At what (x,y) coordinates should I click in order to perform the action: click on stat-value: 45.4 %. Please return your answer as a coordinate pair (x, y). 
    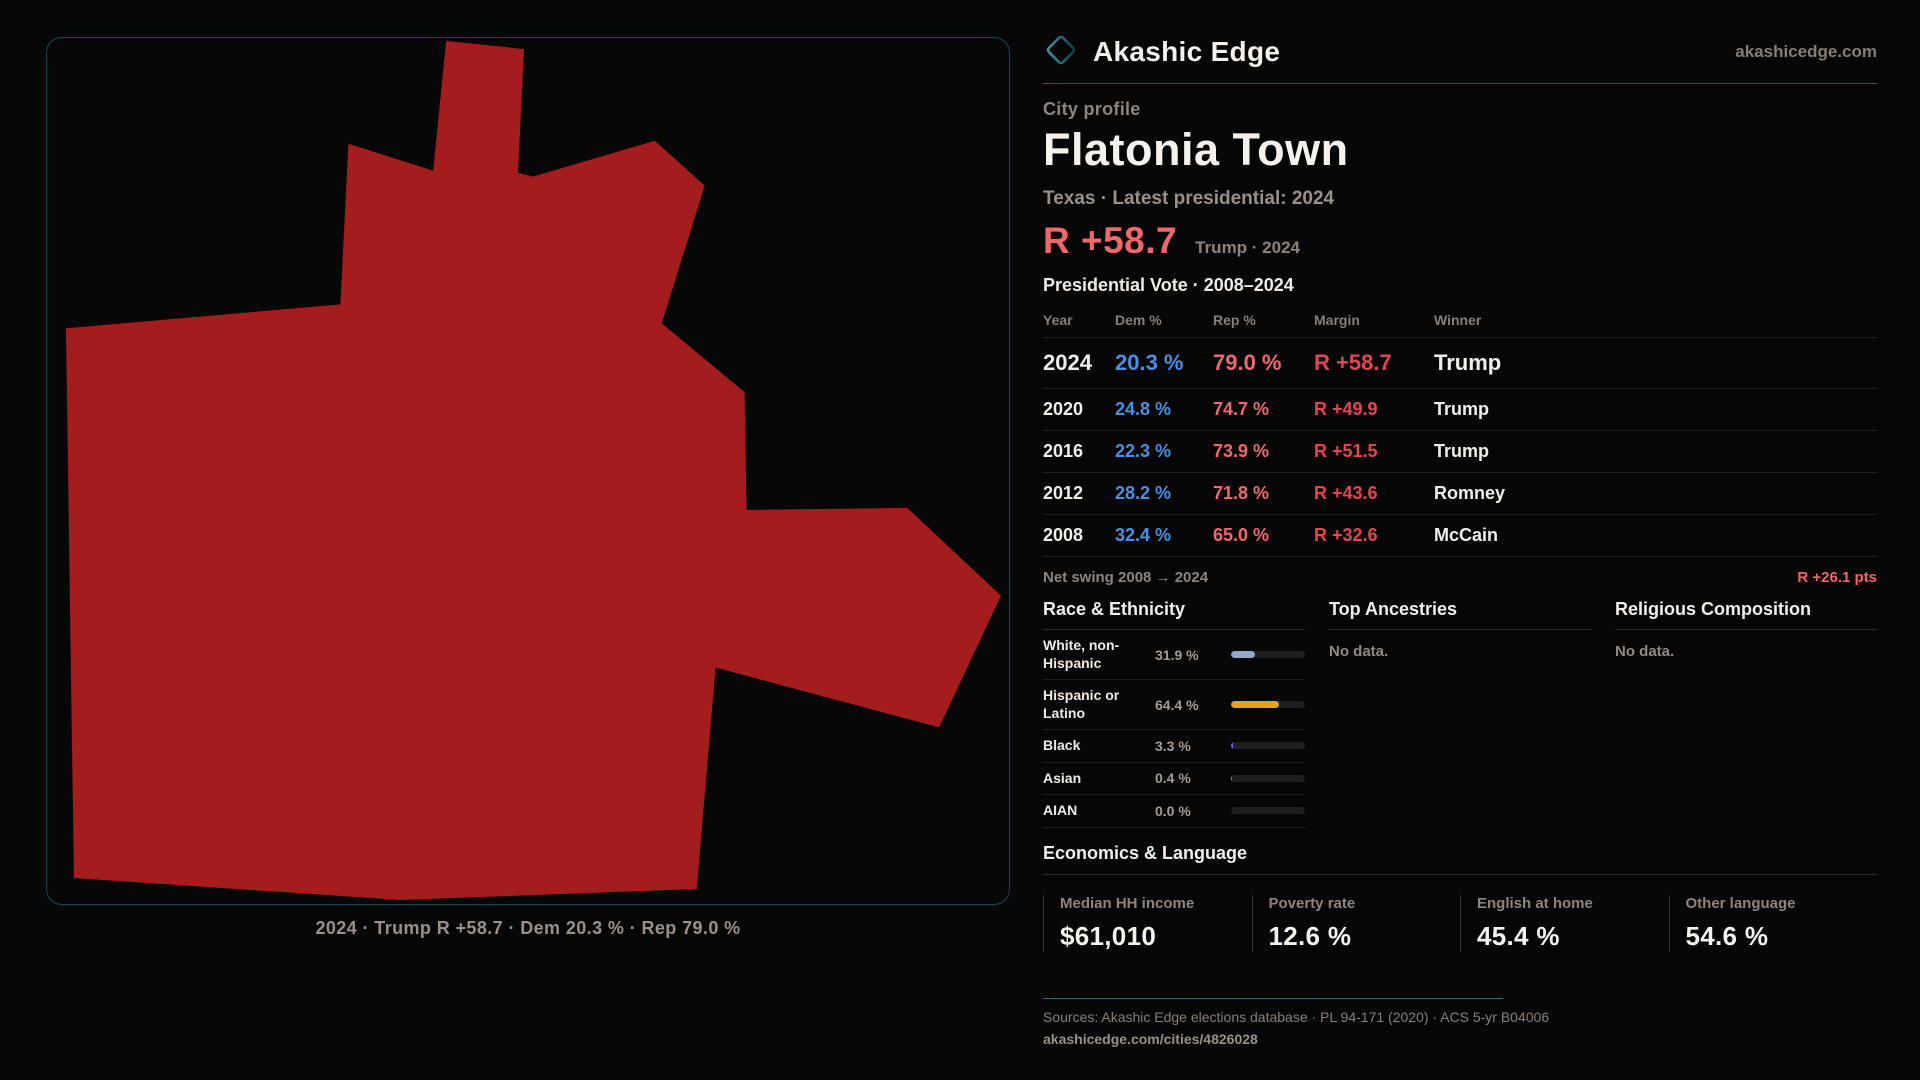
    Looking at the image, I should click on (1518, 935).